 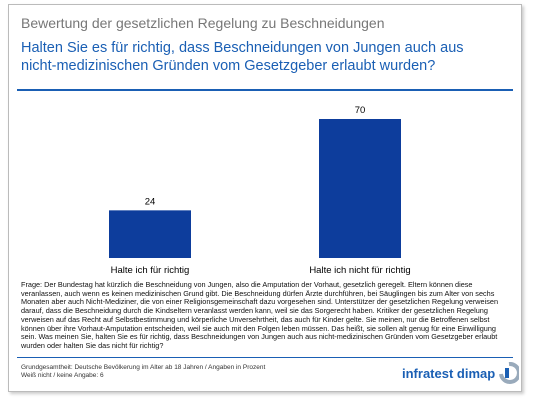 What do you see at coordinates (62, 375) in the screenshot?
I see `footer-line: Weiß nicht / keine Angabe: 6` at bounding box center [62, 375].